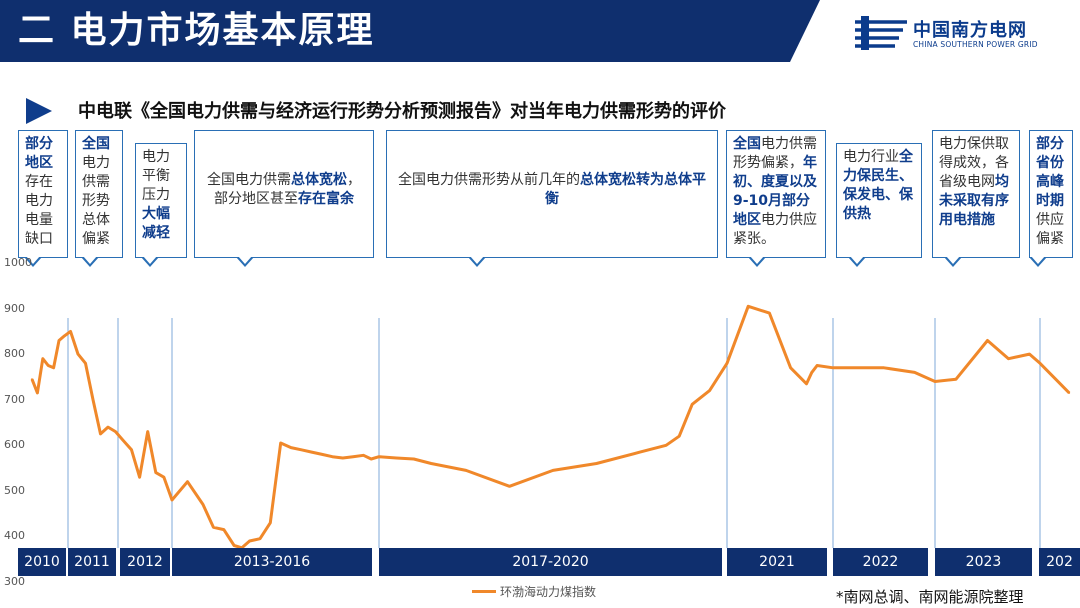 The width and height of the screenshot is (1080, 608). What do you see at coordinates (326, 199) in the screenshot?
I see `callout-segment: 存在富余` at bounding box center [326, 199].